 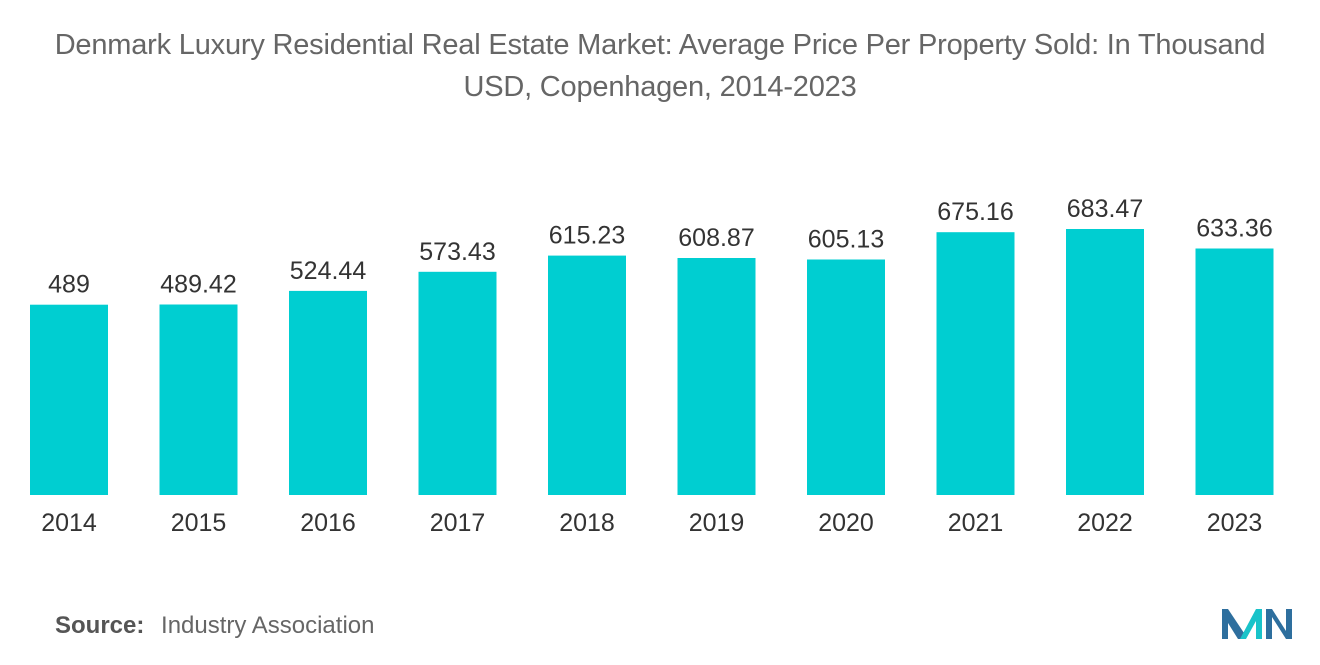 I want to click on source-note: Source: Industry Association, so click(x=214, y=626).